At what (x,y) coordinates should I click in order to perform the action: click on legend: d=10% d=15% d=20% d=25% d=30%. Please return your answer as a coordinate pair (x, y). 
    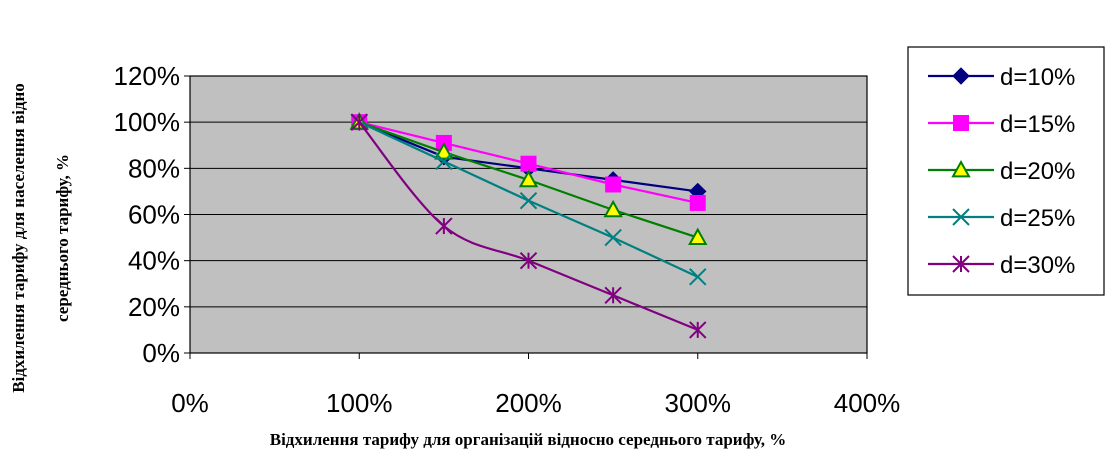
    Looking at the image, I should click on (1006, 171).